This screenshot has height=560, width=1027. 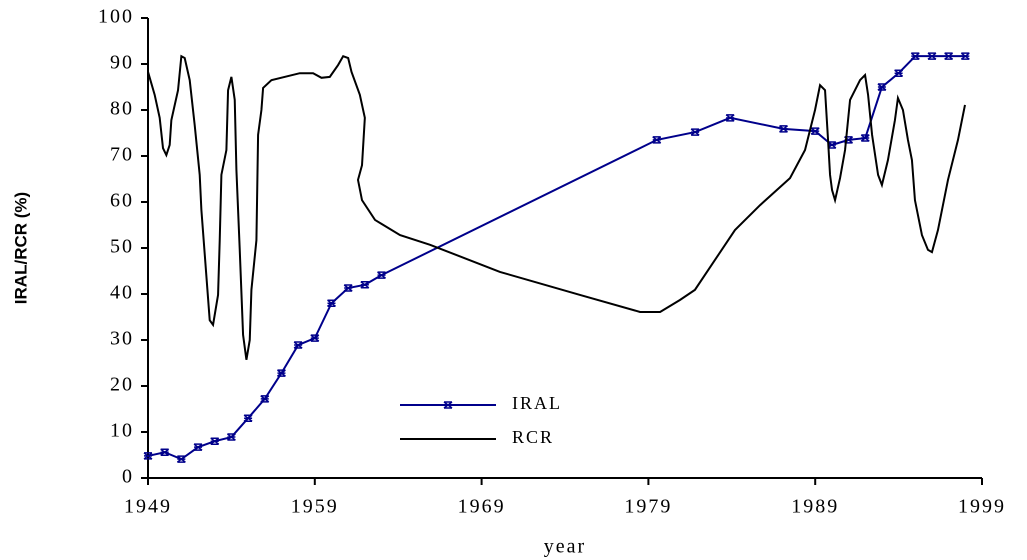 I want to click on x-axis-label: year, so click(x=565, y=547).